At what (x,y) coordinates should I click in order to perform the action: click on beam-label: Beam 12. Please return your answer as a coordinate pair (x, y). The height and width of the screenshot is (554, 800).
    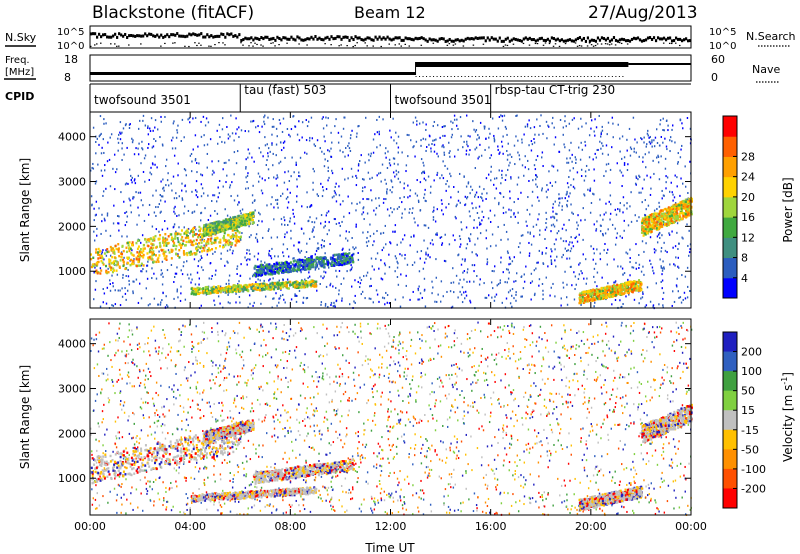
    Looking at the image, I should click on (390, 12).